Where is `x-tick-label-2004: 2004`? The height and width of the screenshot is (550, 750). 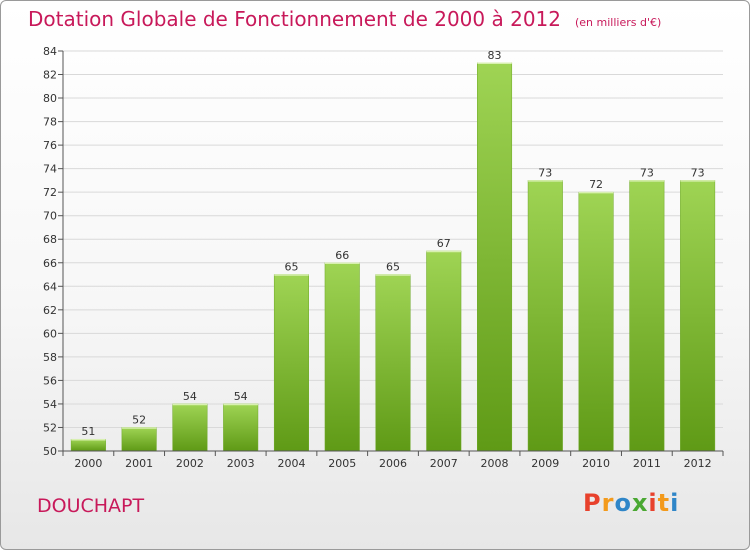
x-tick-label-2004: 2004 is located at coordinates (291, 463).